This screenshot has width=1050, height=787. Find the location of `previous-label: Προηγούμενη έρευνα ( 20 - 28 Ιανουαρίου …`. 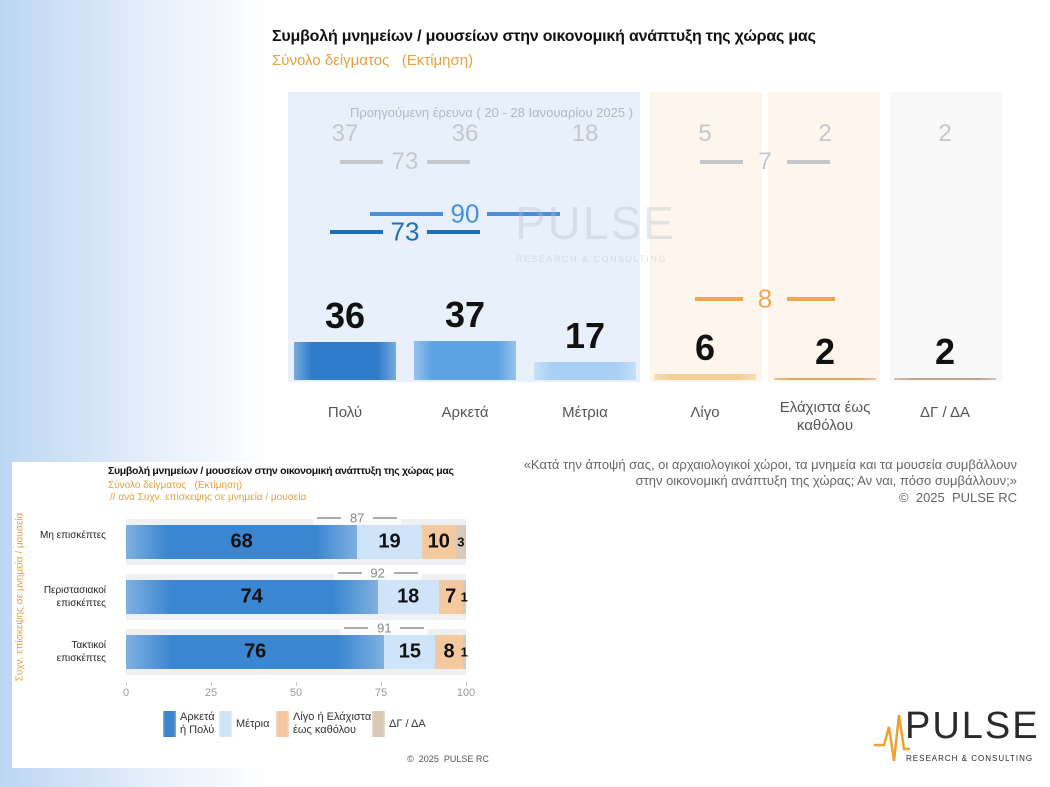

previous-label: Προηγούμενη έρευνα ( 20 - 28 Ιανουαρίου … is located at coordinates (492, 112).